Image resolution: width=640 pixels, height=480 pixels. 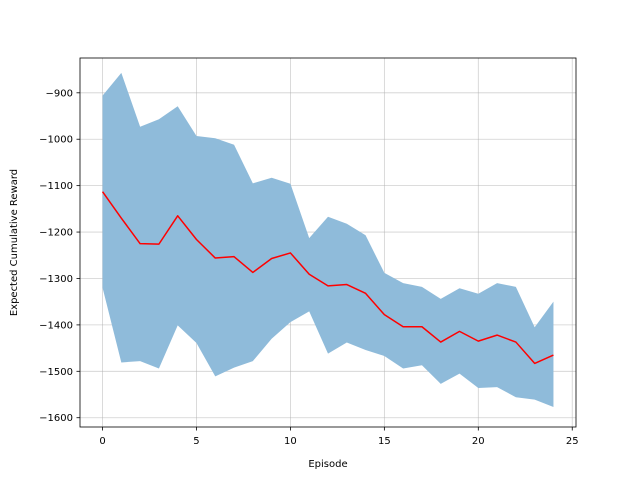 I want to click on y-tick-label: −1100, so click(x=56, y=186).